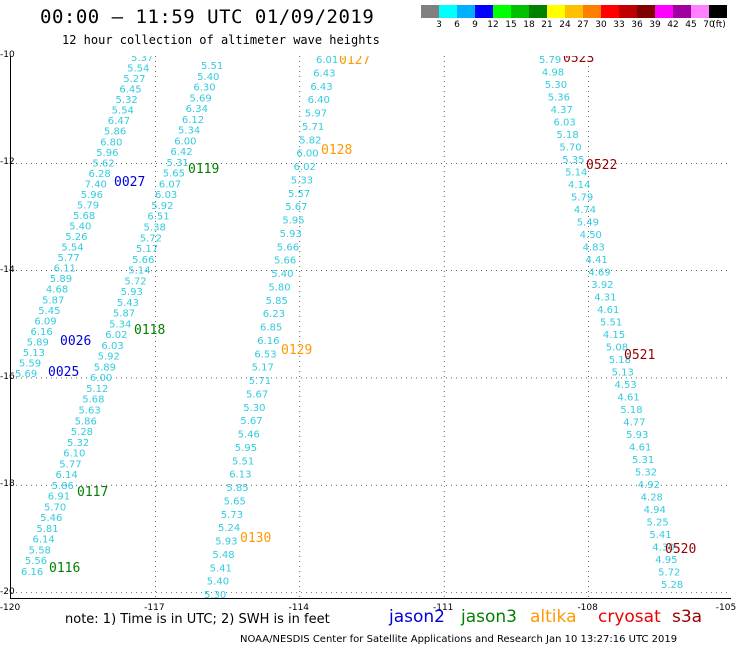 The image size is (740, 650). I want to click on wave-height-value: 5.92, so click(109, 357).